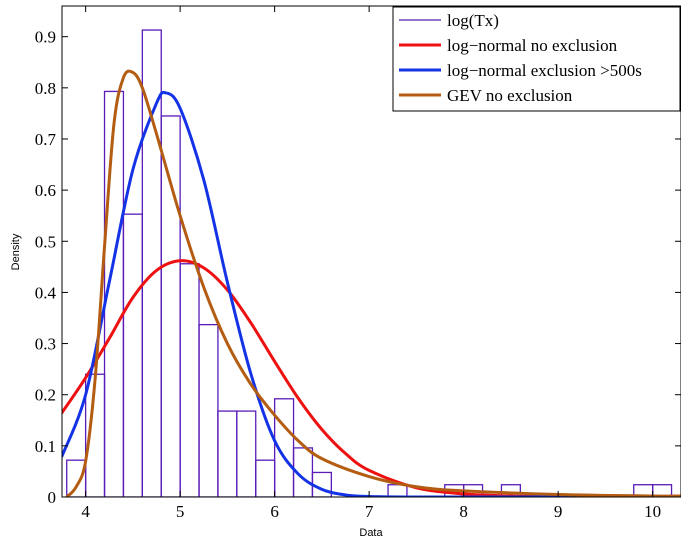 This screenshot has width=681, height=543. I want to click on y-tick-label: 0.7, so click(46, 139).